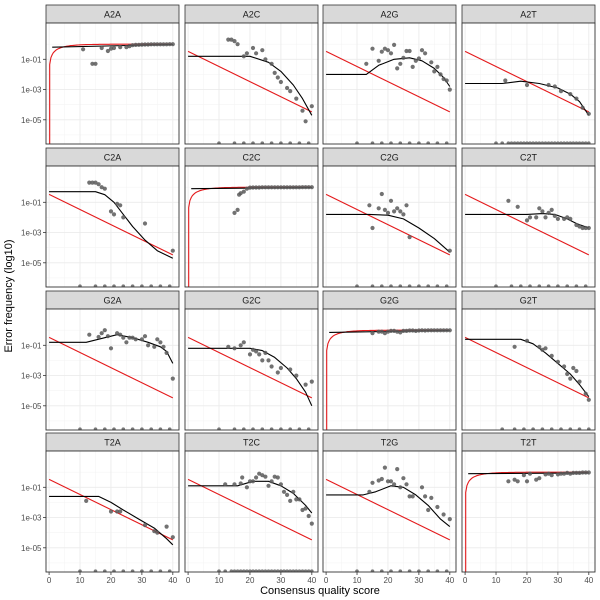 The image size is (600, 600). I want to click on strip-label-g2a: G2A, so click(112, 301).